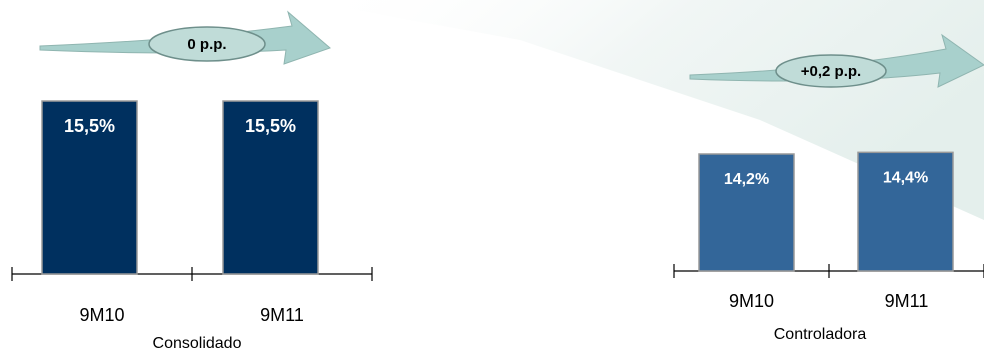 The width and height of the screenshot is (984, 352). I want to click on group-label: Controladora, so click(820, 334).